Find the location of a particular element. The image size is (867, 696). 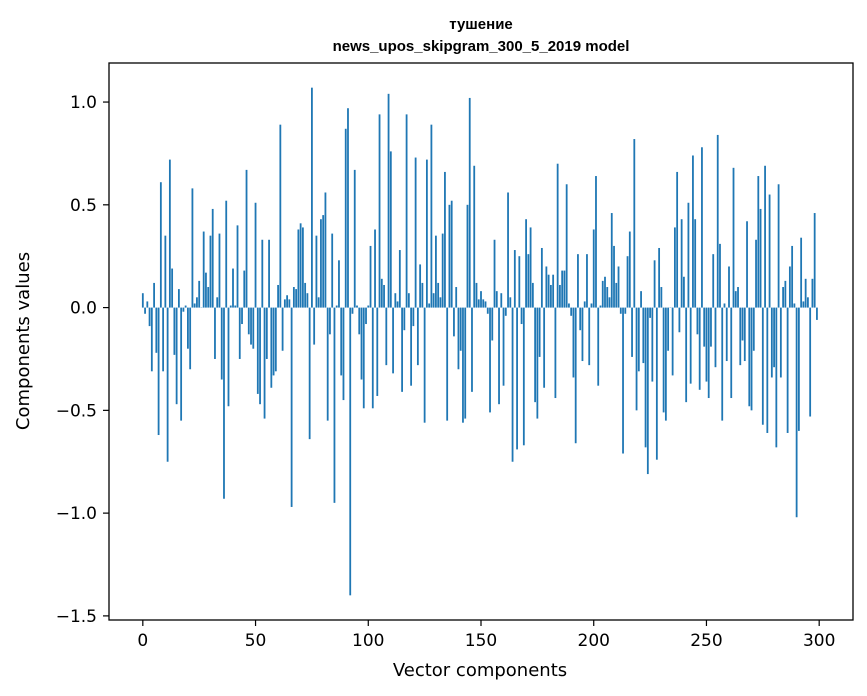

x-tick-label: 200 is located at coordinates (594, 641).